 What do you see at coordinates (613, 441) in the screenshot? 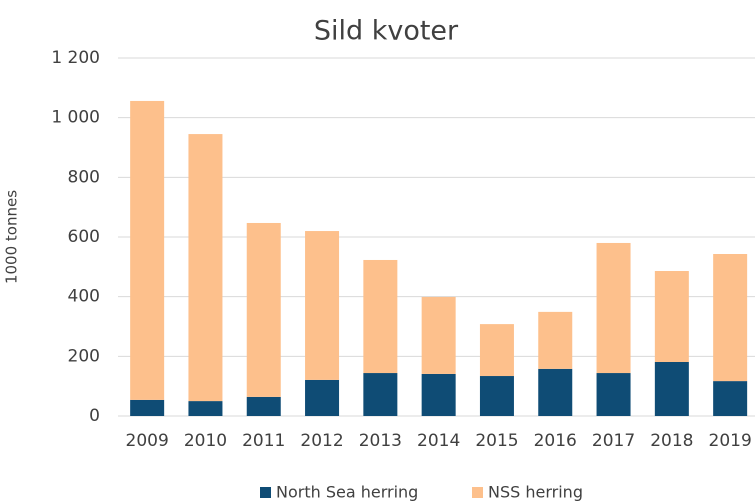
I see `x-tick-label: 2017` at bounding box center [613, 441].